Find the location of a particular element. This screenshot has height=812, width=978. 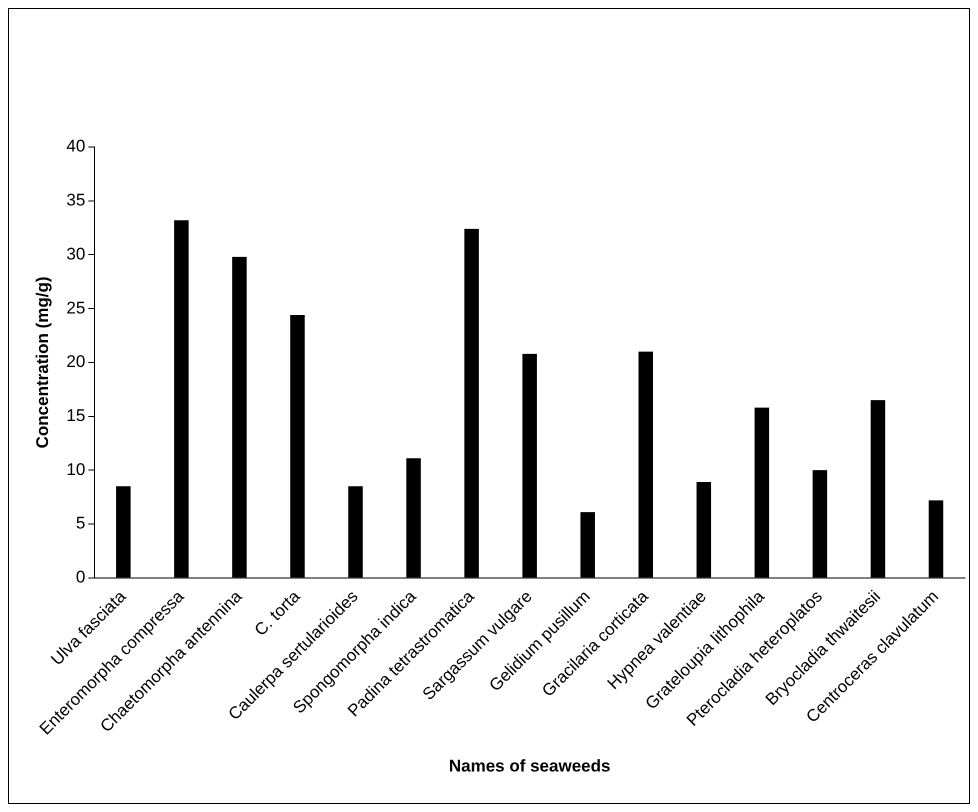

y-tick-label: 30 is located at coordinates (76, 254).